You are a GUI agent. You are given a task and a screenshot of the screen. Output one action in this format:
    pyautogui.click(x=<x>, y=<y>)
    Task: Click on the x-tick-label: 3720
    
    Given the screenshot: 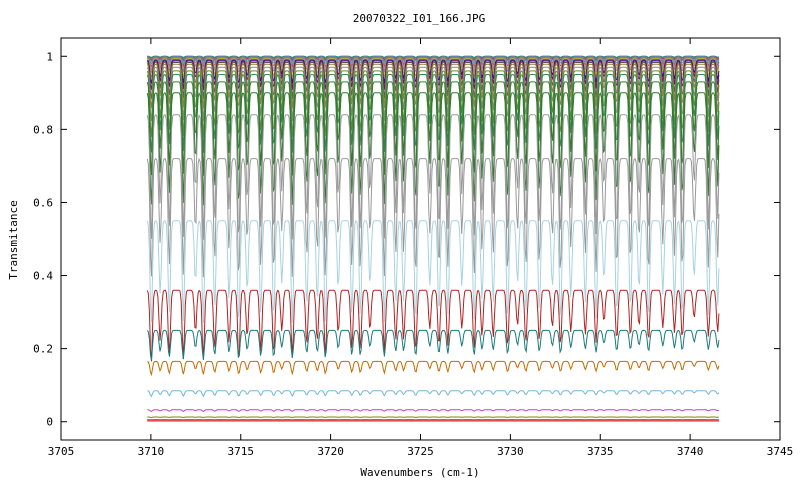 What is the action you would take?
    pyautogui.click(x=330, y=451)
    